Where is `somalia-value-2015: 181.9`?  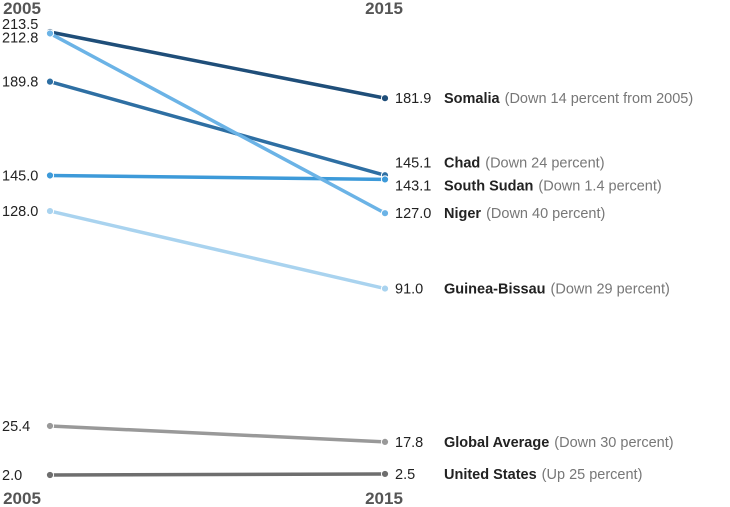 somalia-value-2015: 181.9 is located at coordinates (413, 99).